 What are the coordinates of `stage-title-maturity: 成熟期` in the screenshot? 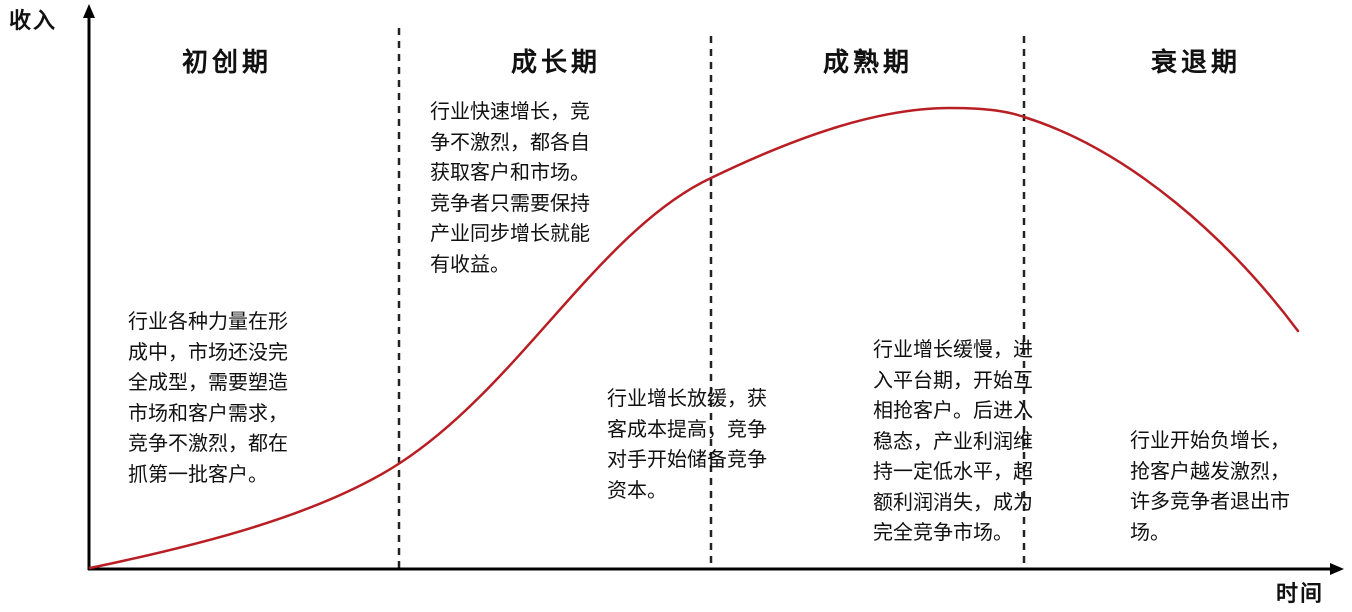 It's located at (867, 63).